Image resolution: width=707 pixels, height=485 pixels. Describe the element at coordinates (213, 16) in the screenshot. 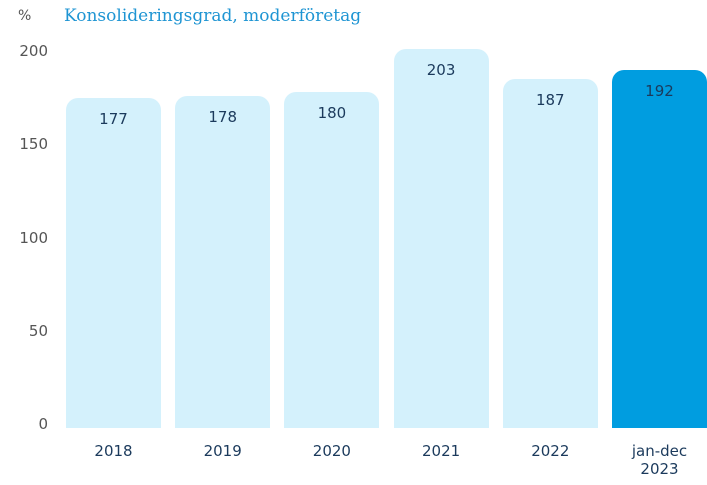

I see `chart-title: Konsolideringsgrad, moderföretag` at that location.